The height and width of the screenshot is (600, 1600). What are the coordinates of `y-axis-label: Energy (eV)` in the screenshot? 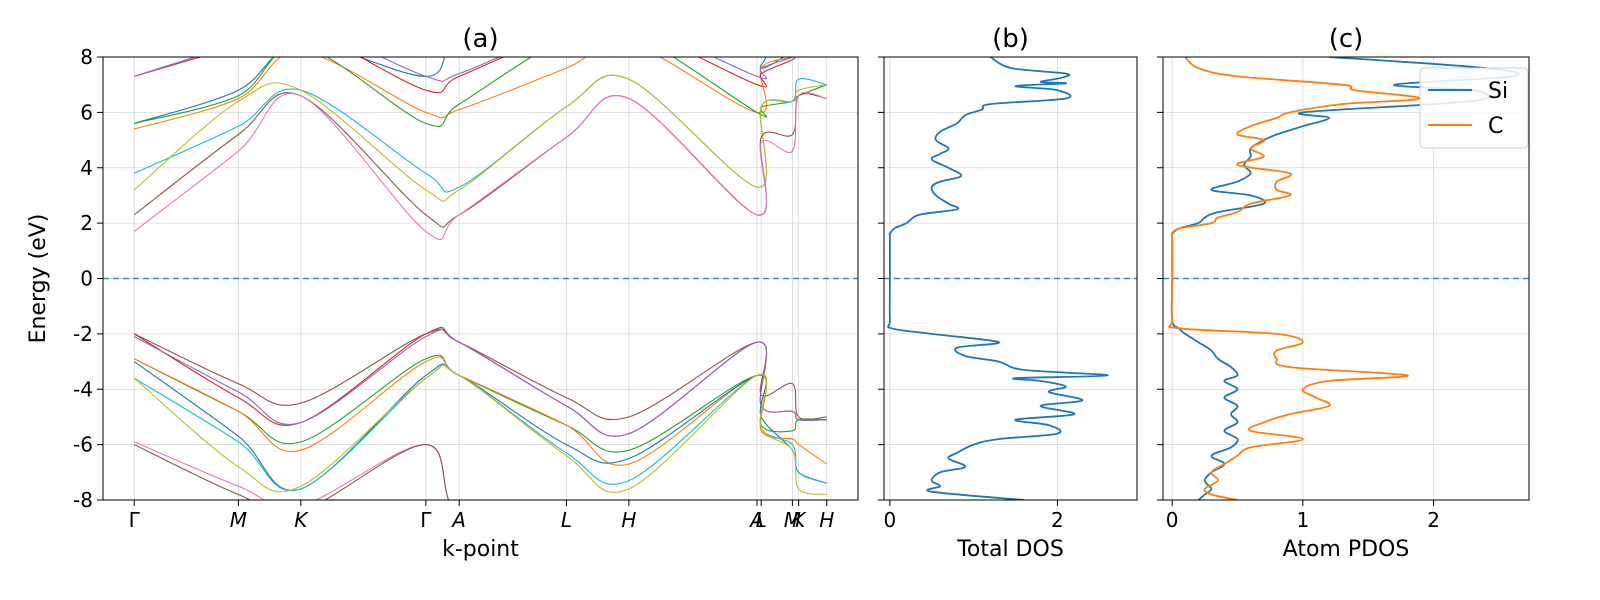 It's located at (38, 279).